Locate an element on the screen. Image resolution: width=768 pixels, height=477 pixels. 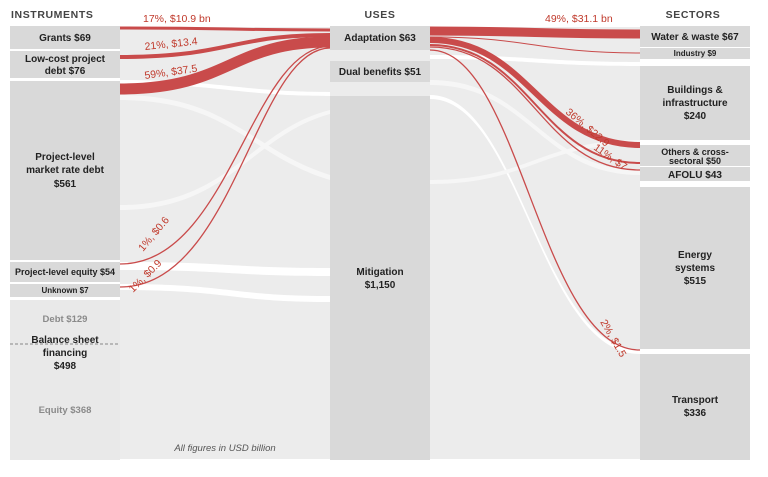
label-unknown: Unknown $7 is located at coordinates (65, 290).